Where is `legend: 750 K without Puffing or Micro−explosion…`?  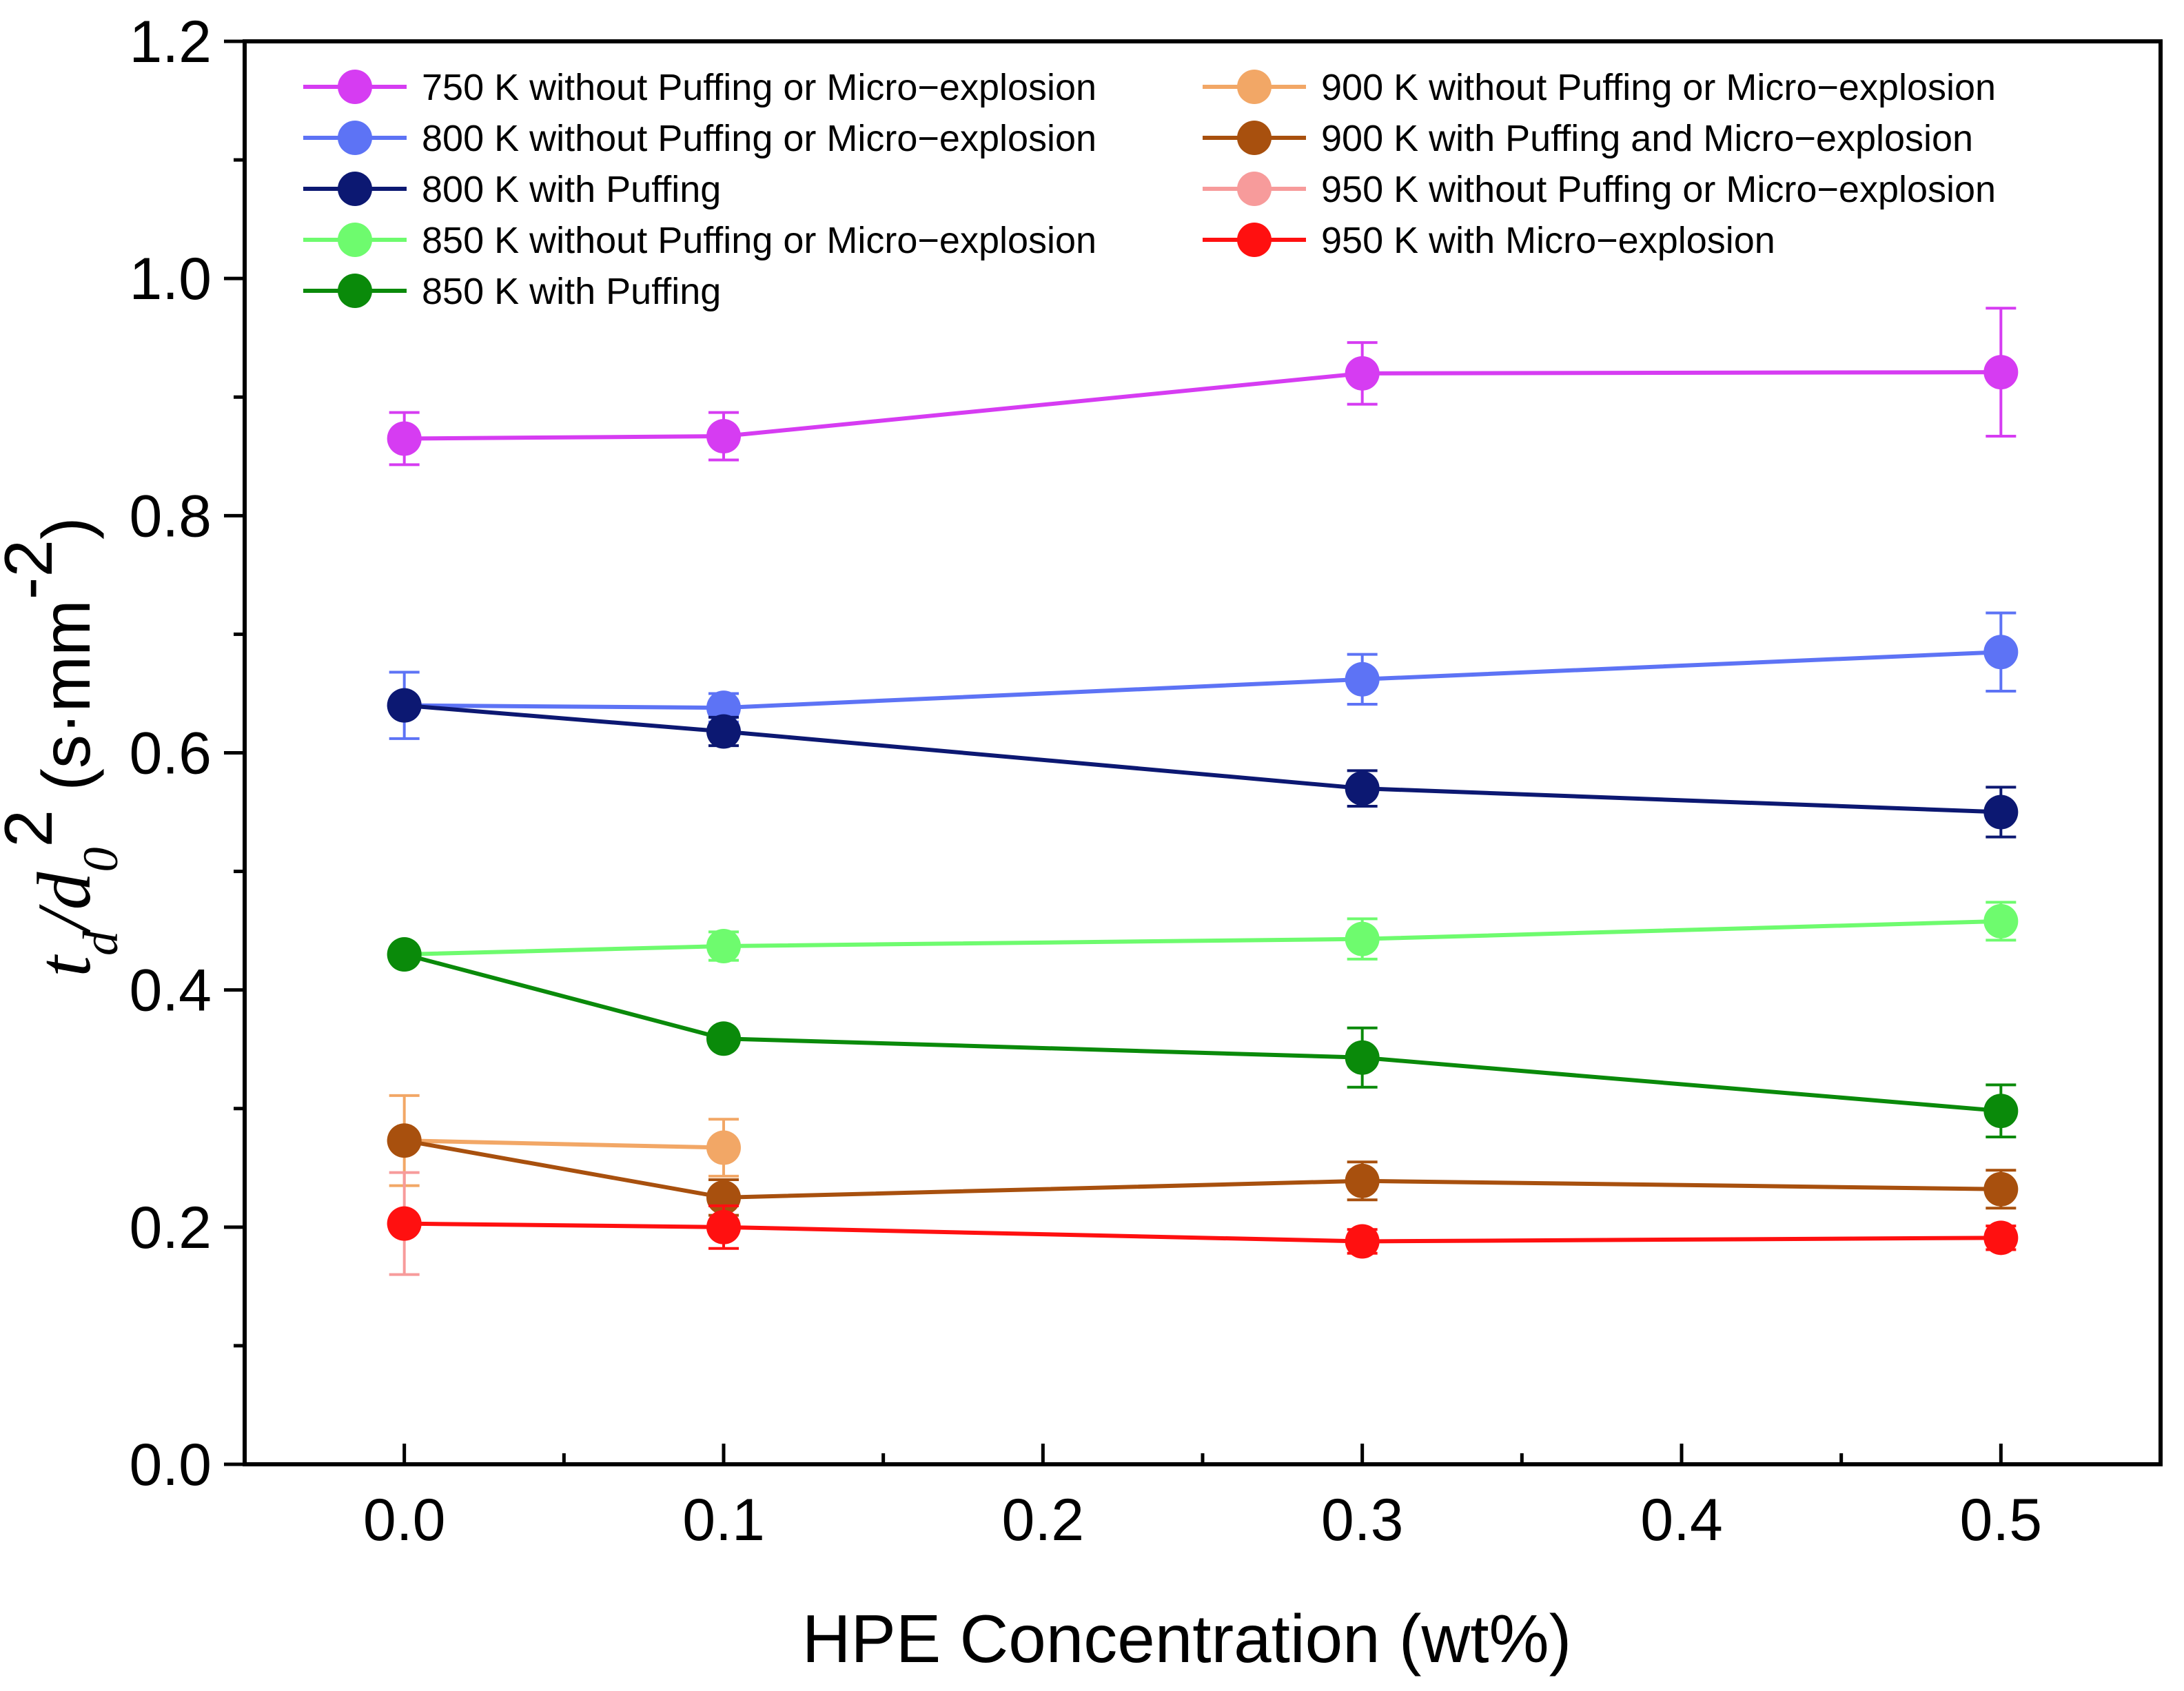 legend: 750 K without Puffing or Micro−explosion… is located at coordinates (1149, 189).